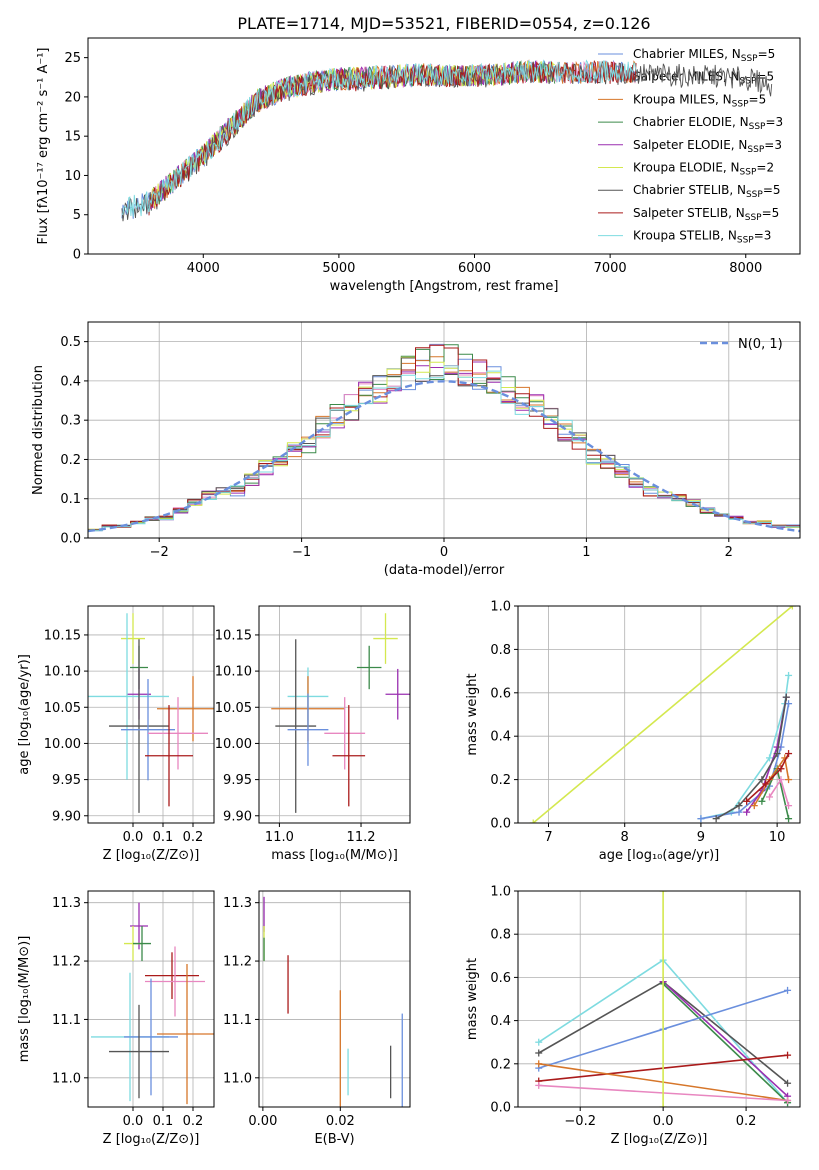 This screenshot has width=819, height=1170. Describe the element at coordinates (701, 837) in the screenshot. I see `x-tick-label: 9` at that location.